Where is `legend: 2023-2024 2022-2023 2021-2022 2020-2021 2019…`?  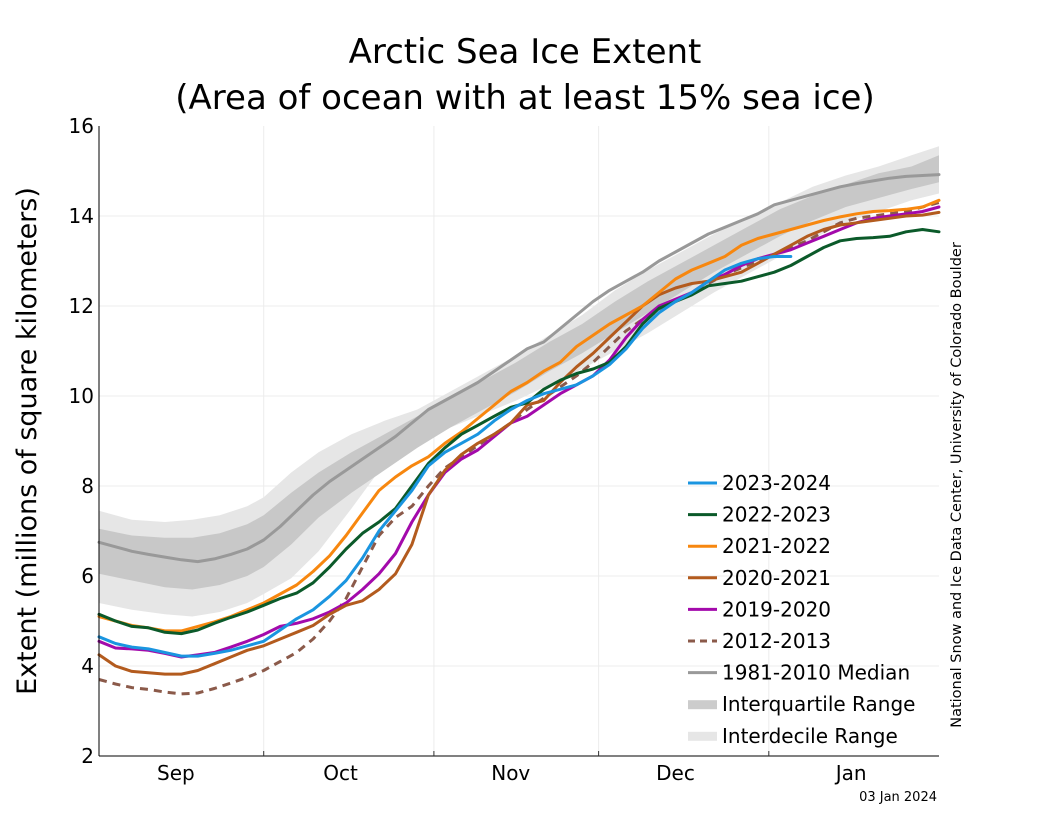 legend: 2023-2024 2022-2023 2021-2022 2020-2021 2019… is located at coordinates (801, 609).